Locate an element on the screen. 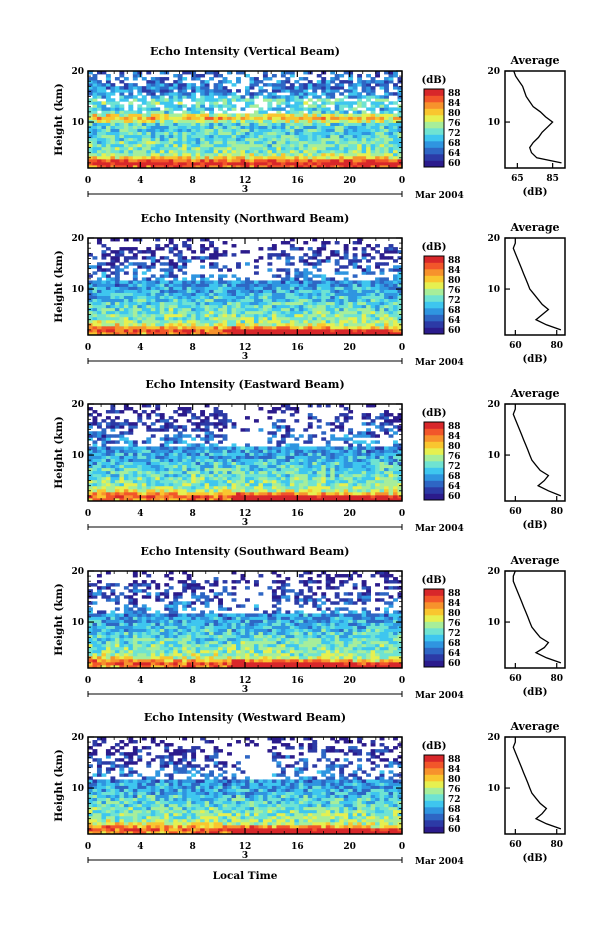 Image resolution: width=616 pixels, height=929 pixels. colorbar-tick-label: 88 is located at coordinates (454, 94).